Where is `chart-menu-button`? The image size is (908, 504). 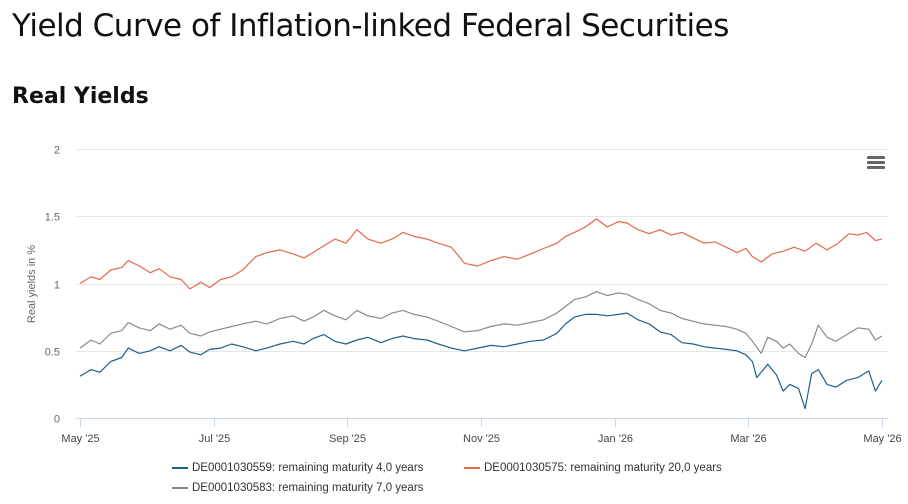 chart-menu-button is located at coordinates (876, 163).